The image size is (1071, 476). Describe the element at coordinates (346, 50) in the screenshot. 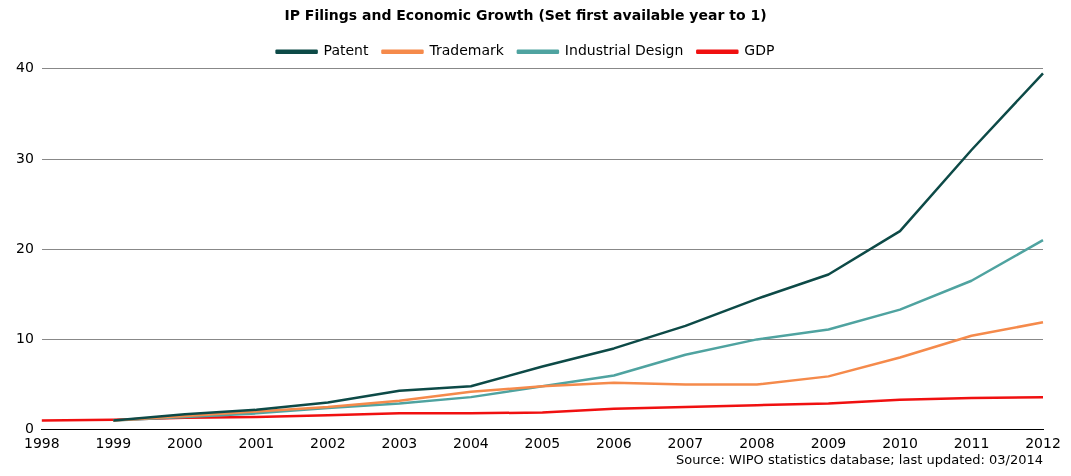

I see `legend-label: Patent` at that location.